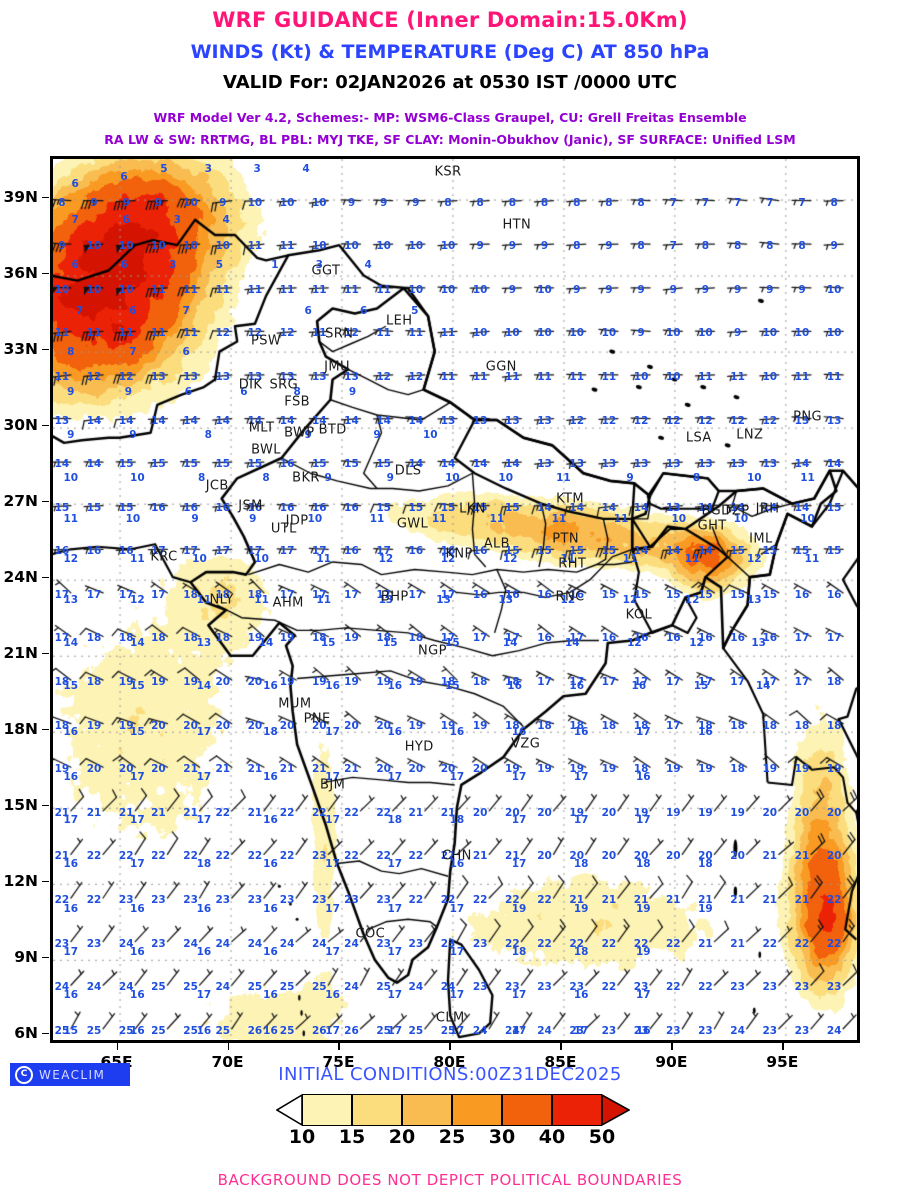 This screenshot has width=900, height=1200. What do you see at coordinates (450, 20) in the screenshot?
I see `page-title: WRF GUIDANCE (Inner Domain:15.0Km)` at bounding box center [450, 20].